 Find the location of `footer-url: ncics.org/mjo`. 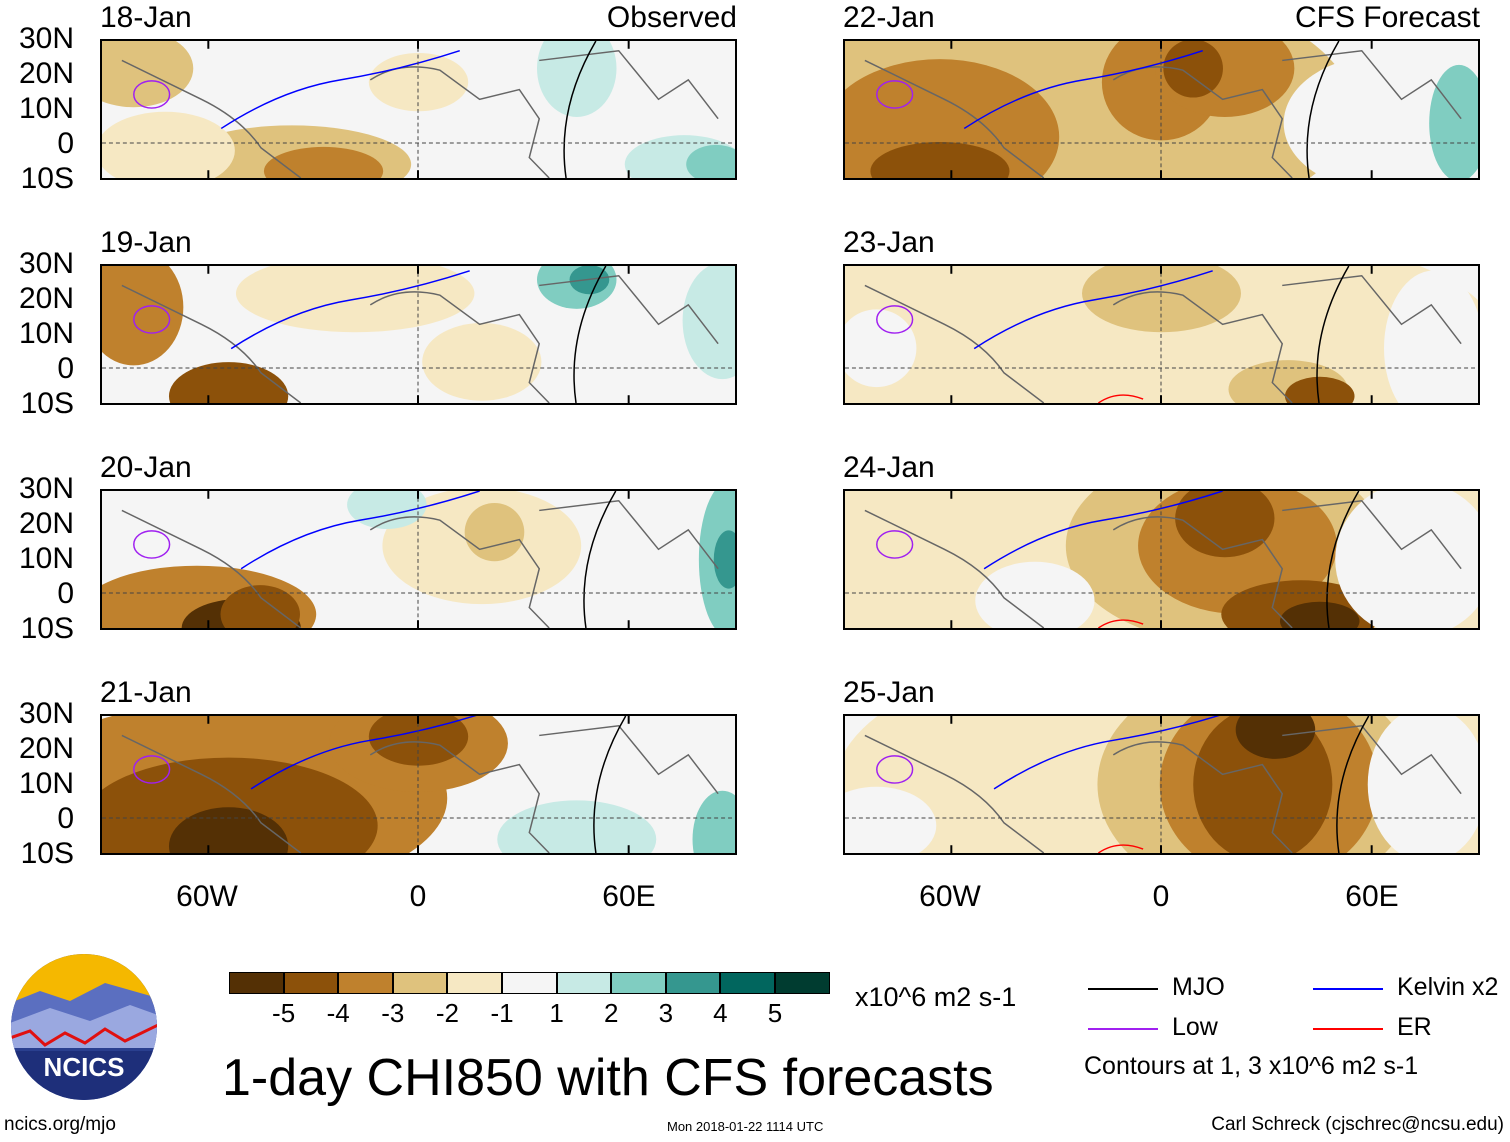

footer-url: ncics.org/mjo is located at coordinates (60, 1124).